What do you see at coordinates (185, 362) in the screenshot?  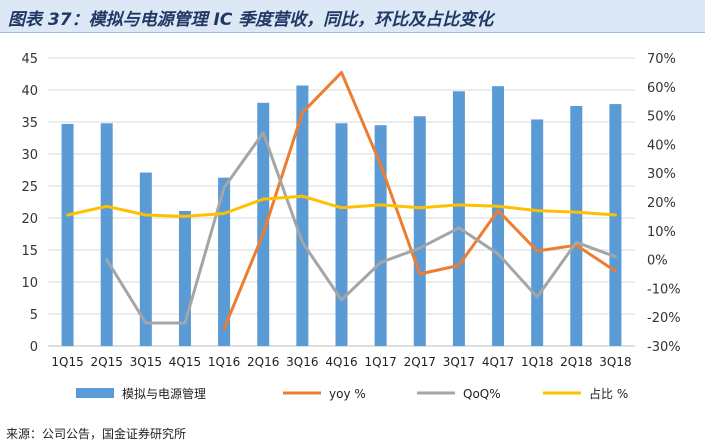 I see `x-tick-label: 4Q15` at bounding box center [185, 362].